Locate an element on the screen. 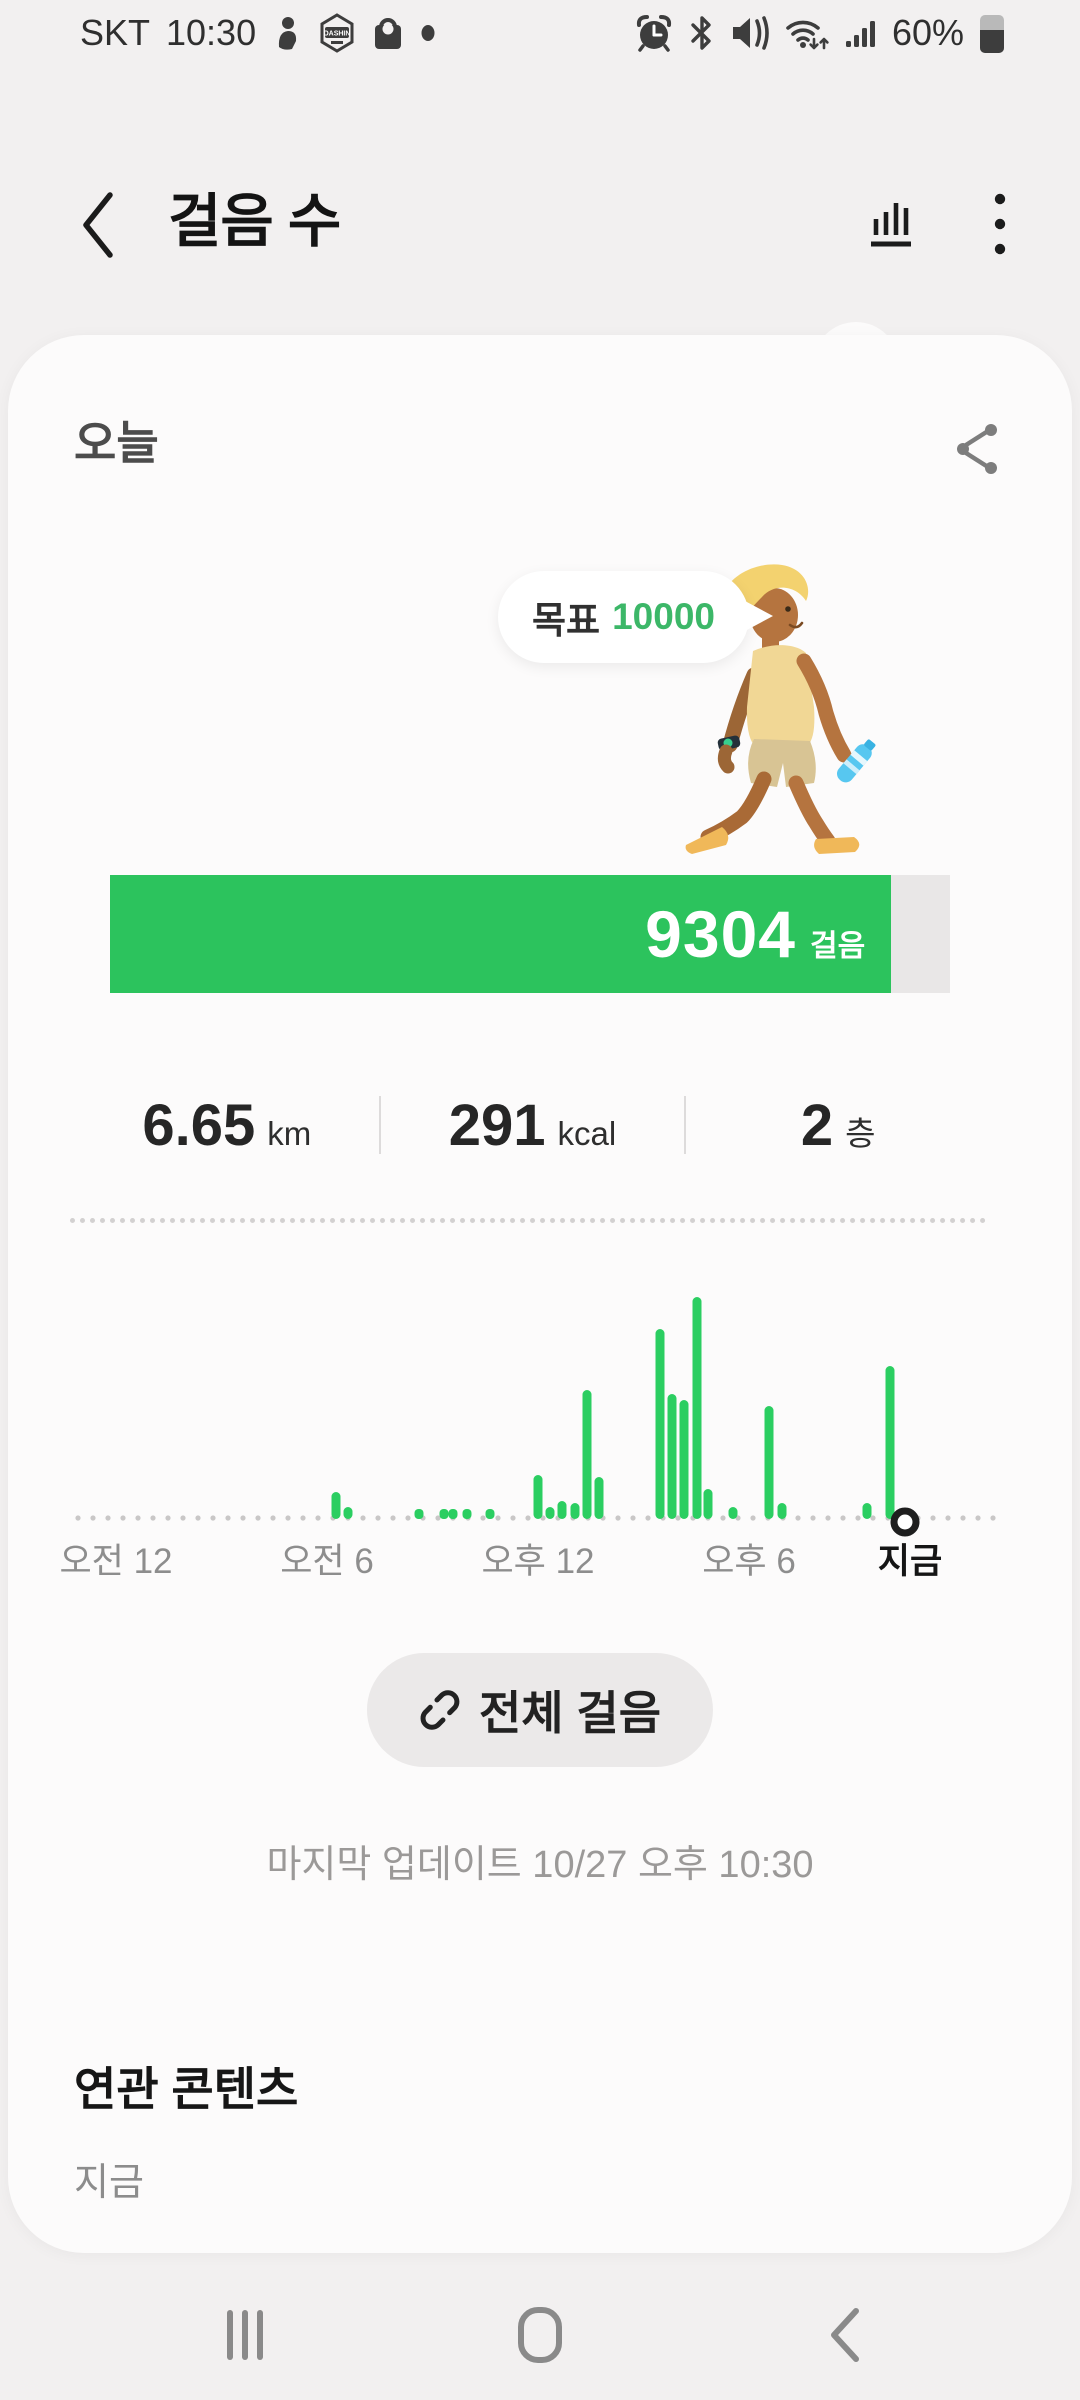  distance-unit: km is located at coordinates (289, 1133).